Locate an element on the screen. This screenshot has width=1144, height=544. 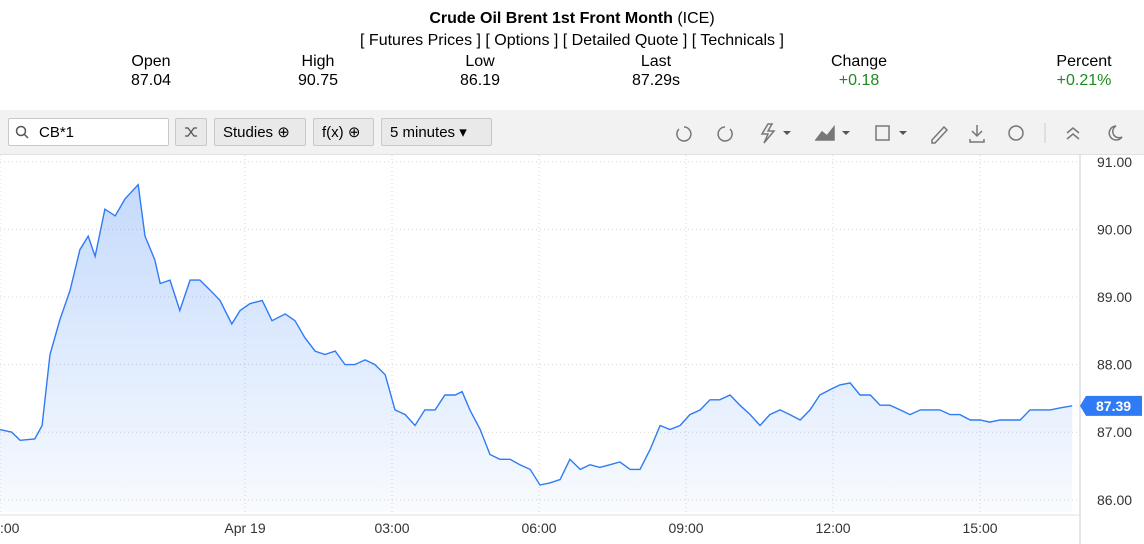
search-icon is located at coordinates (22, 132).